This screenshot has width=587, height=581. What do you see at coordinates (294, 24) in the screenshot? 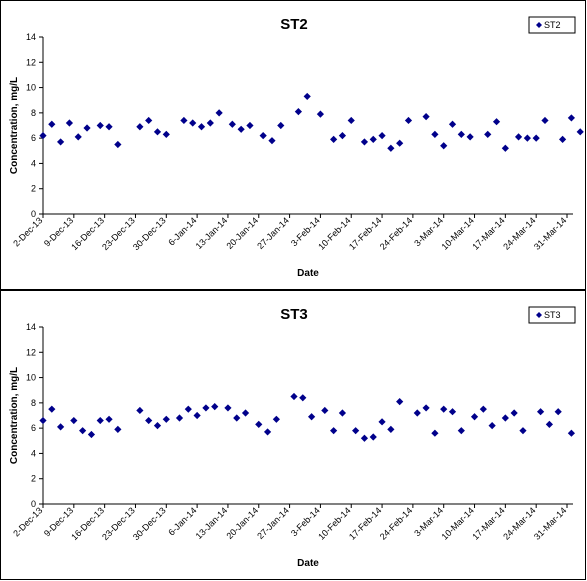
I see `chart-title: ST2` at bounding box center [294, 24].